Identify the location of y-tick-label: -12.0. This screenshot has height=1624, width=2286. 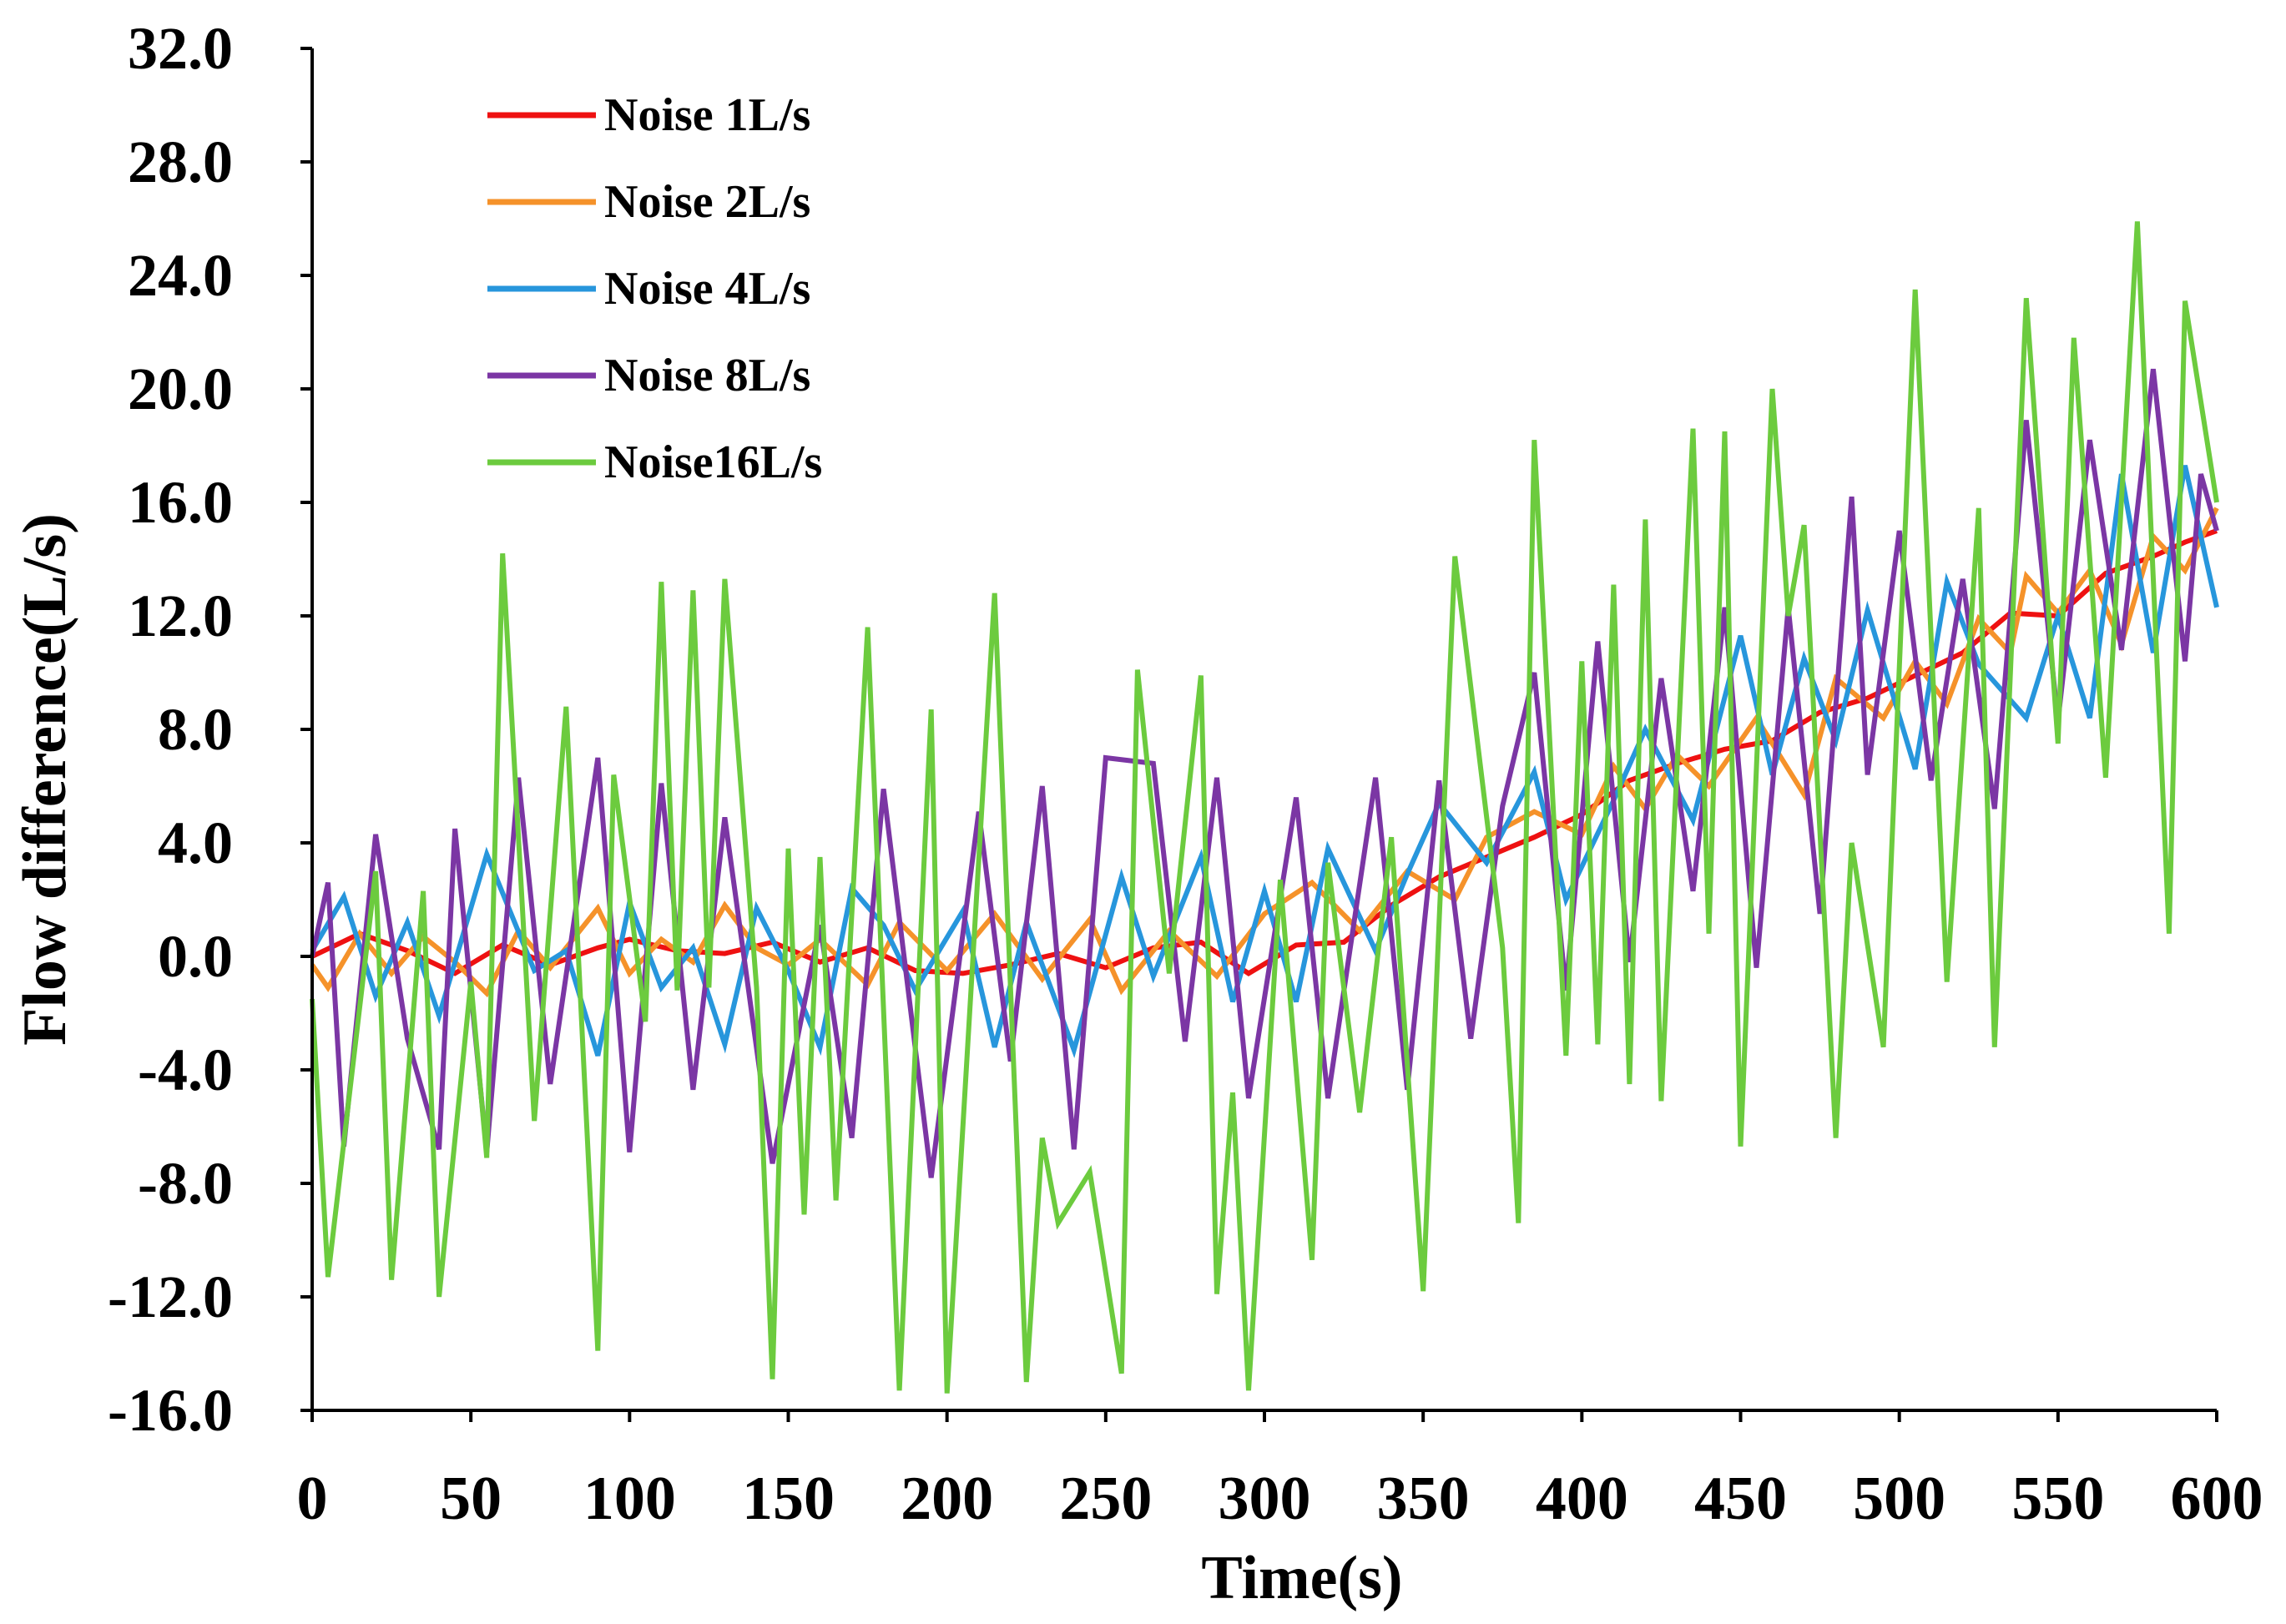
(170, 1296).